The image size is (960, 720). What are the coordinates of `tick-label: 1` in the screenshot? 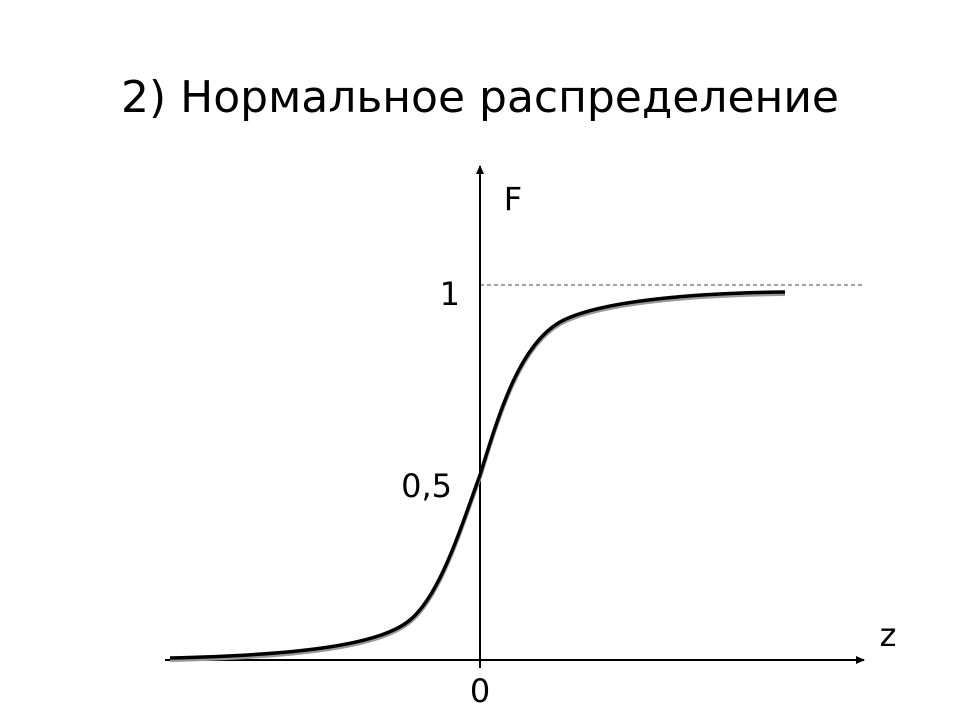 It's located at (450, 294).